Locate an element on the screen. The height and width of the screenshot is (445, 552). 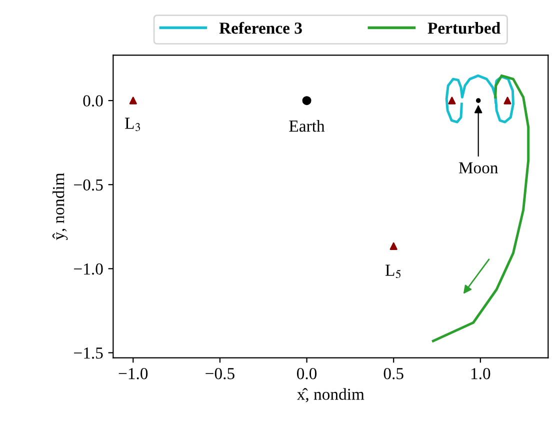
annotation: Earth is located at coordinates (307, 126).